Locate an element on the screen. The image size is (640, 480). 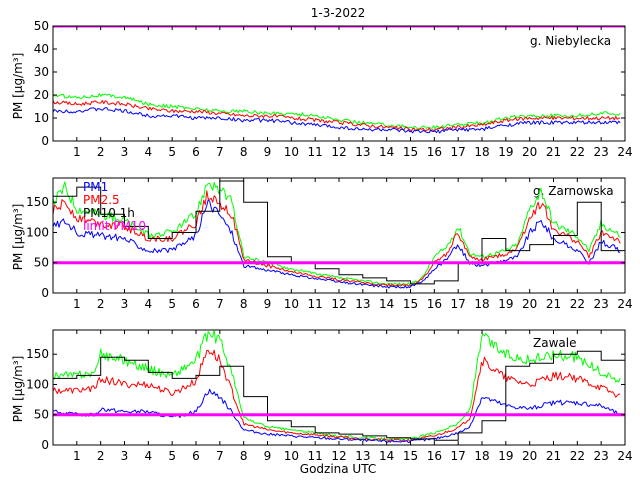
station-label: g. Zarnowska is located at coordinates (573, 191).